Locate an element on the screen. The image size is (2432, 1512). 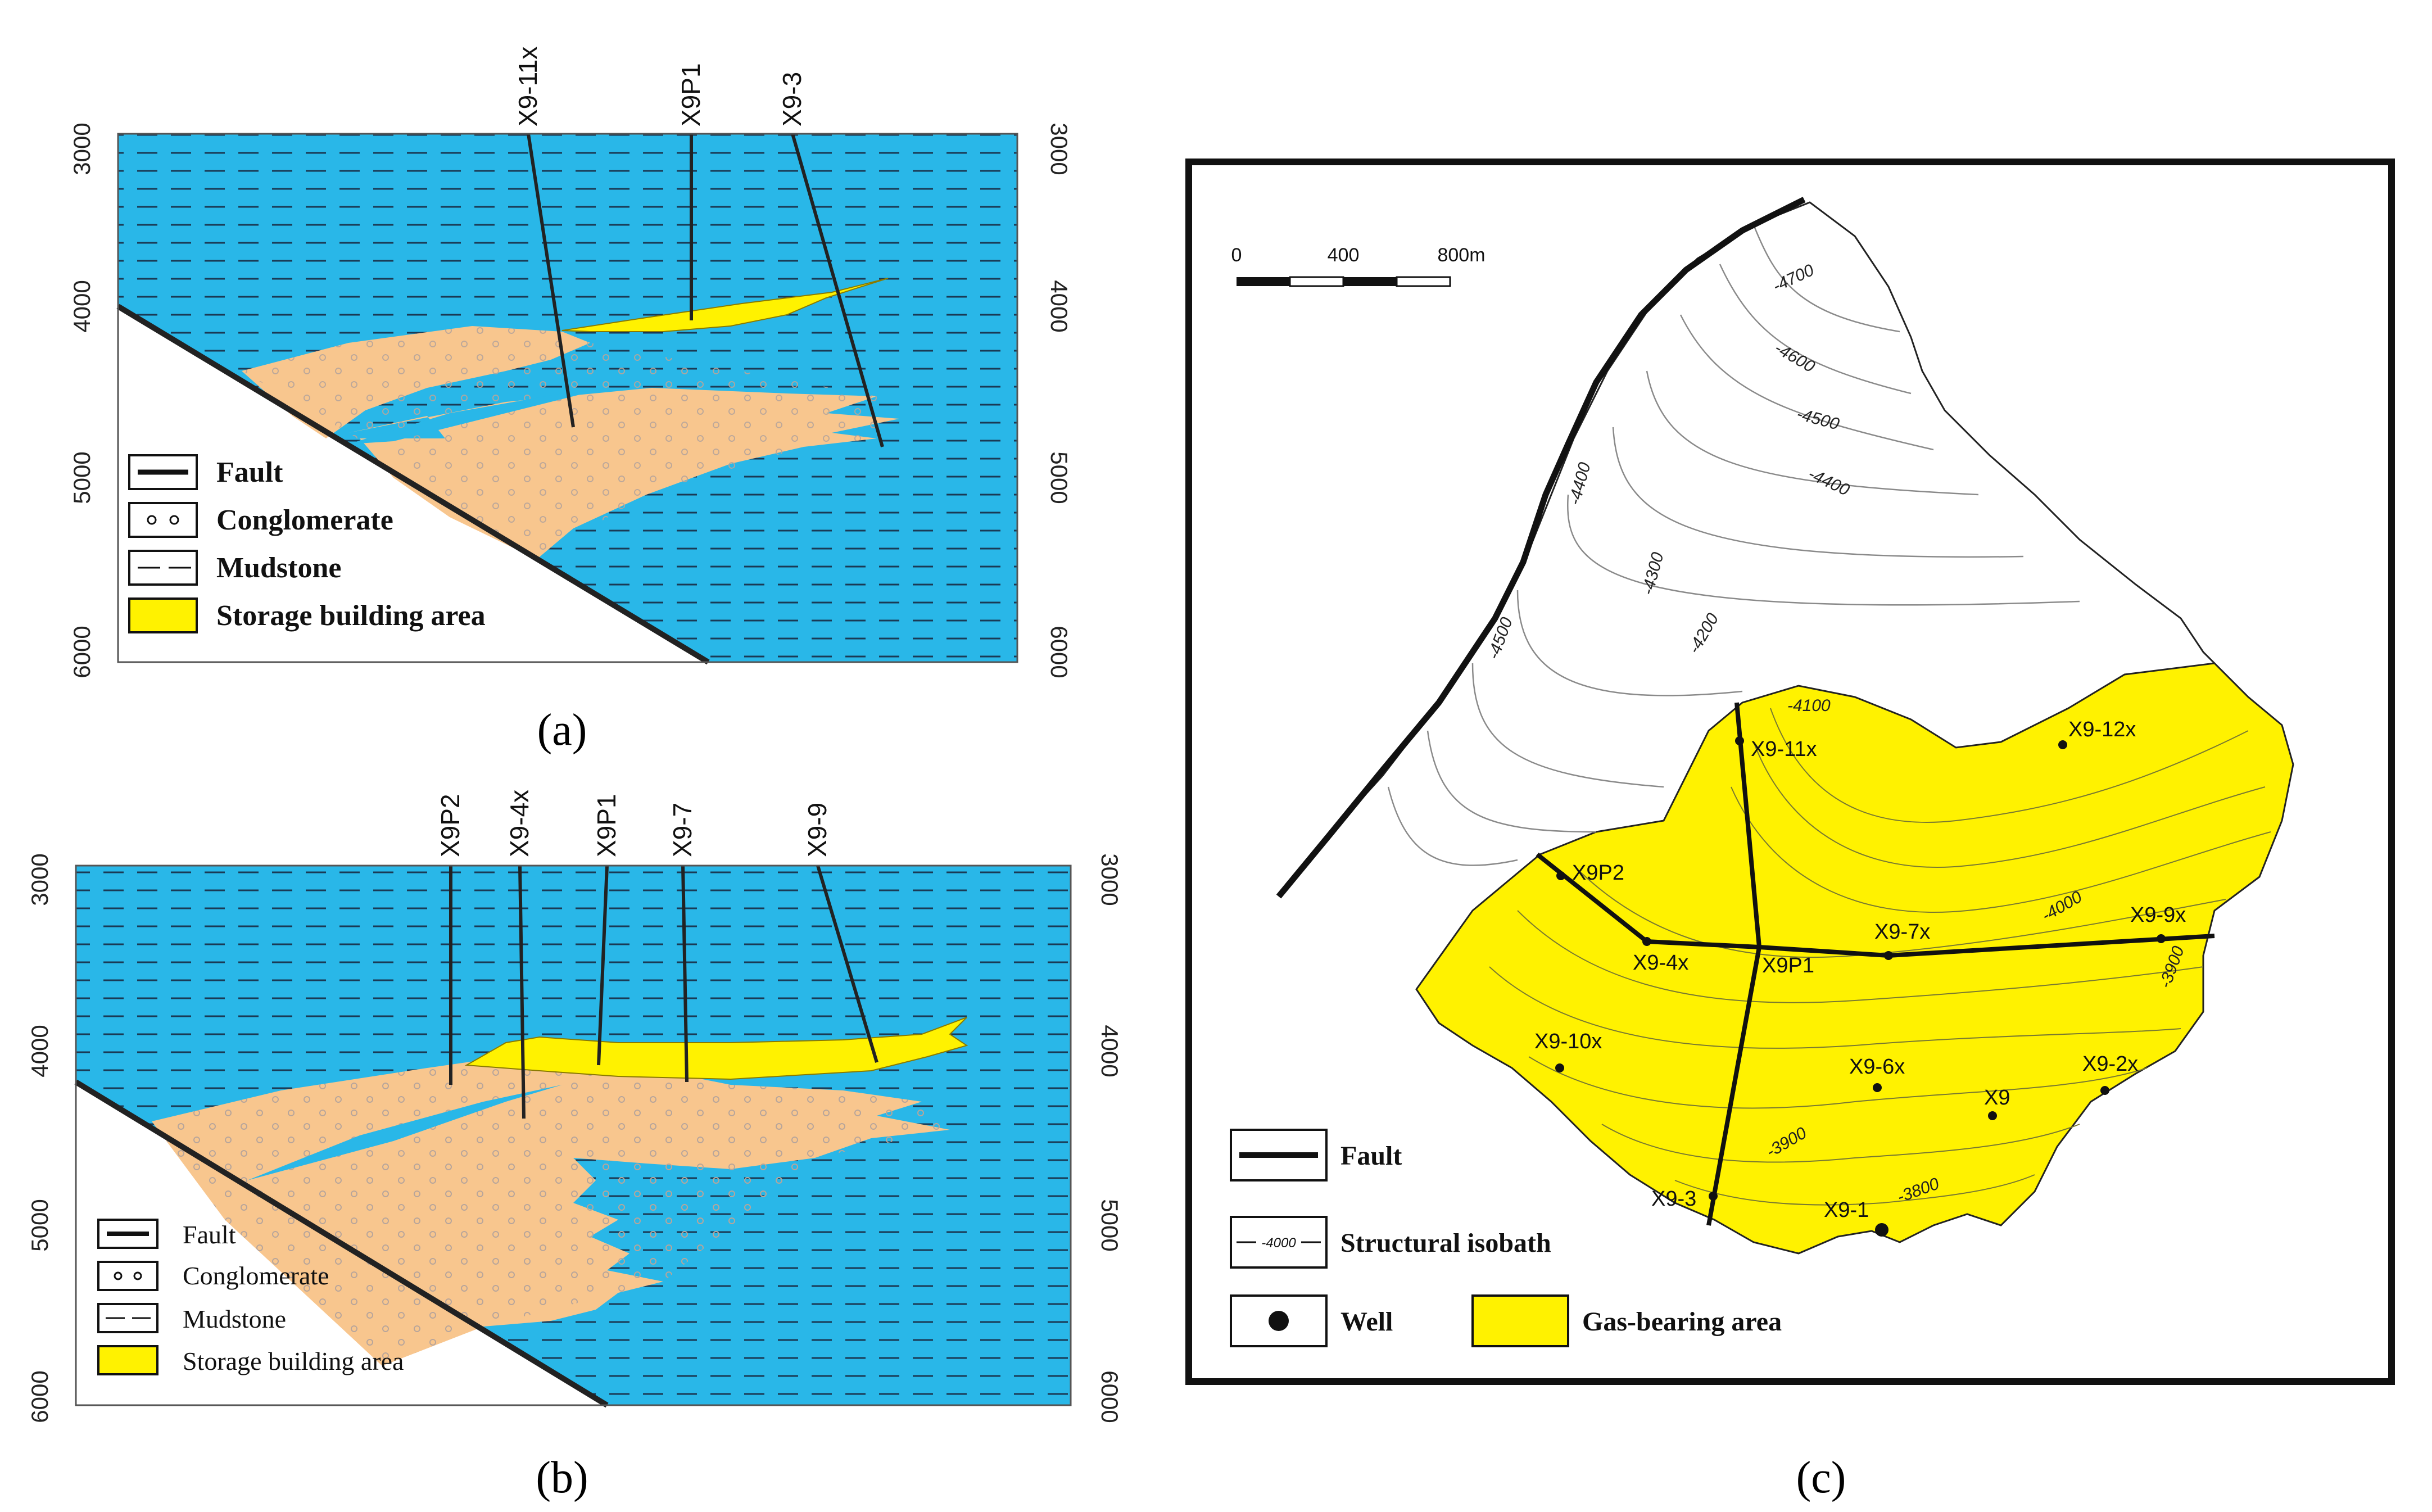
panel-b-storage-area is located at coordinates (716, 1048).